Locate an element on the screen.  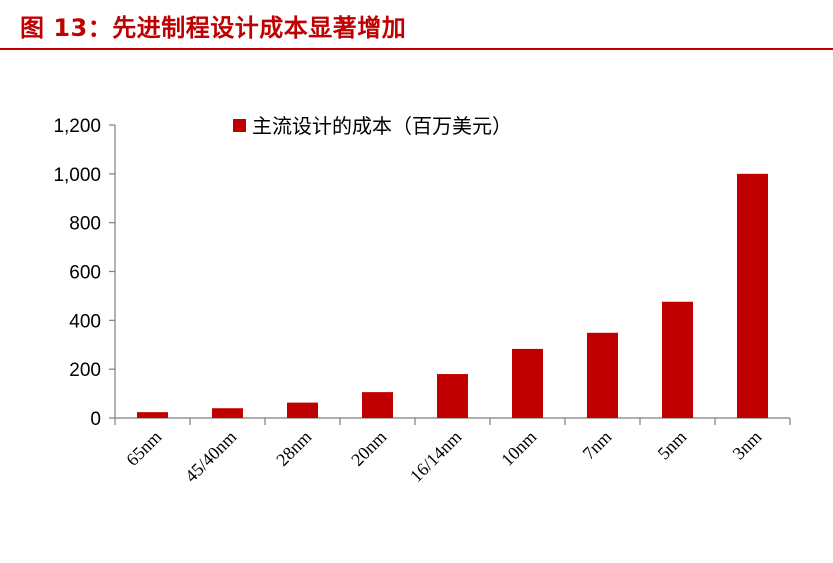
y-tick-labels: 0 200 400 600 800 1,000 1,200 is located at coordinates (77, 273).